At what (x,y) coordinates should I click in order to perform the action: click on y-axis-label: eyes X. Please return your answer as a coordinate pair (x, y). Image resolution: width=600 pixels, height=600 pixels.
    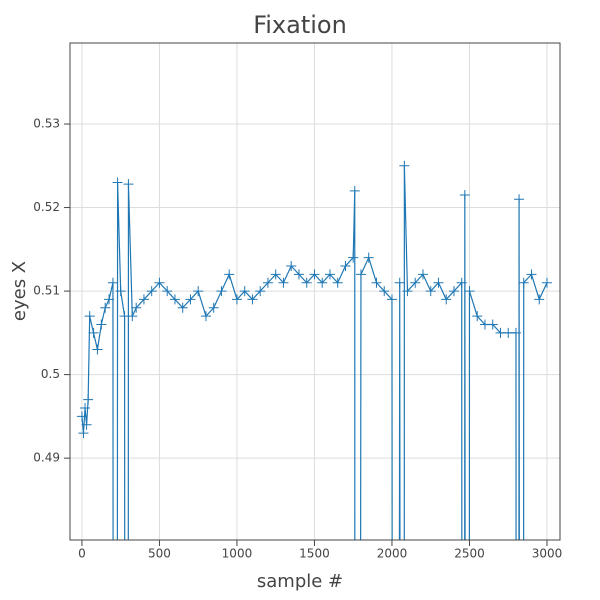
    Looking at the image, I should click on (19, 291).